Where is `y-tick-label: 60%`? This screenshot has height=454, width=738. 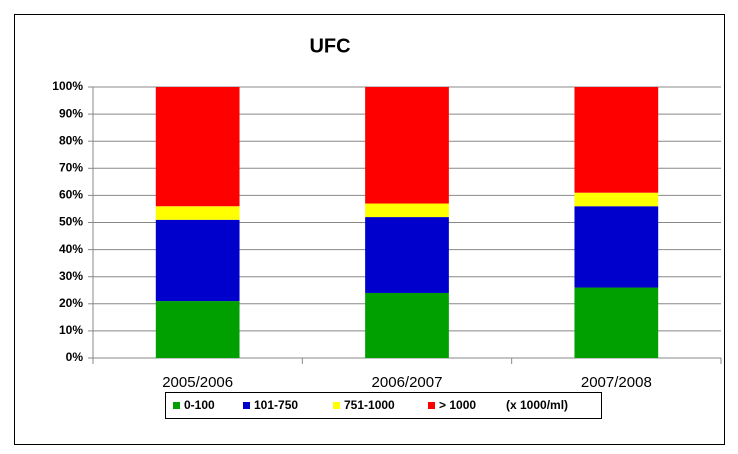 y-tick-label: 60% is located at coordinates (71, 195).